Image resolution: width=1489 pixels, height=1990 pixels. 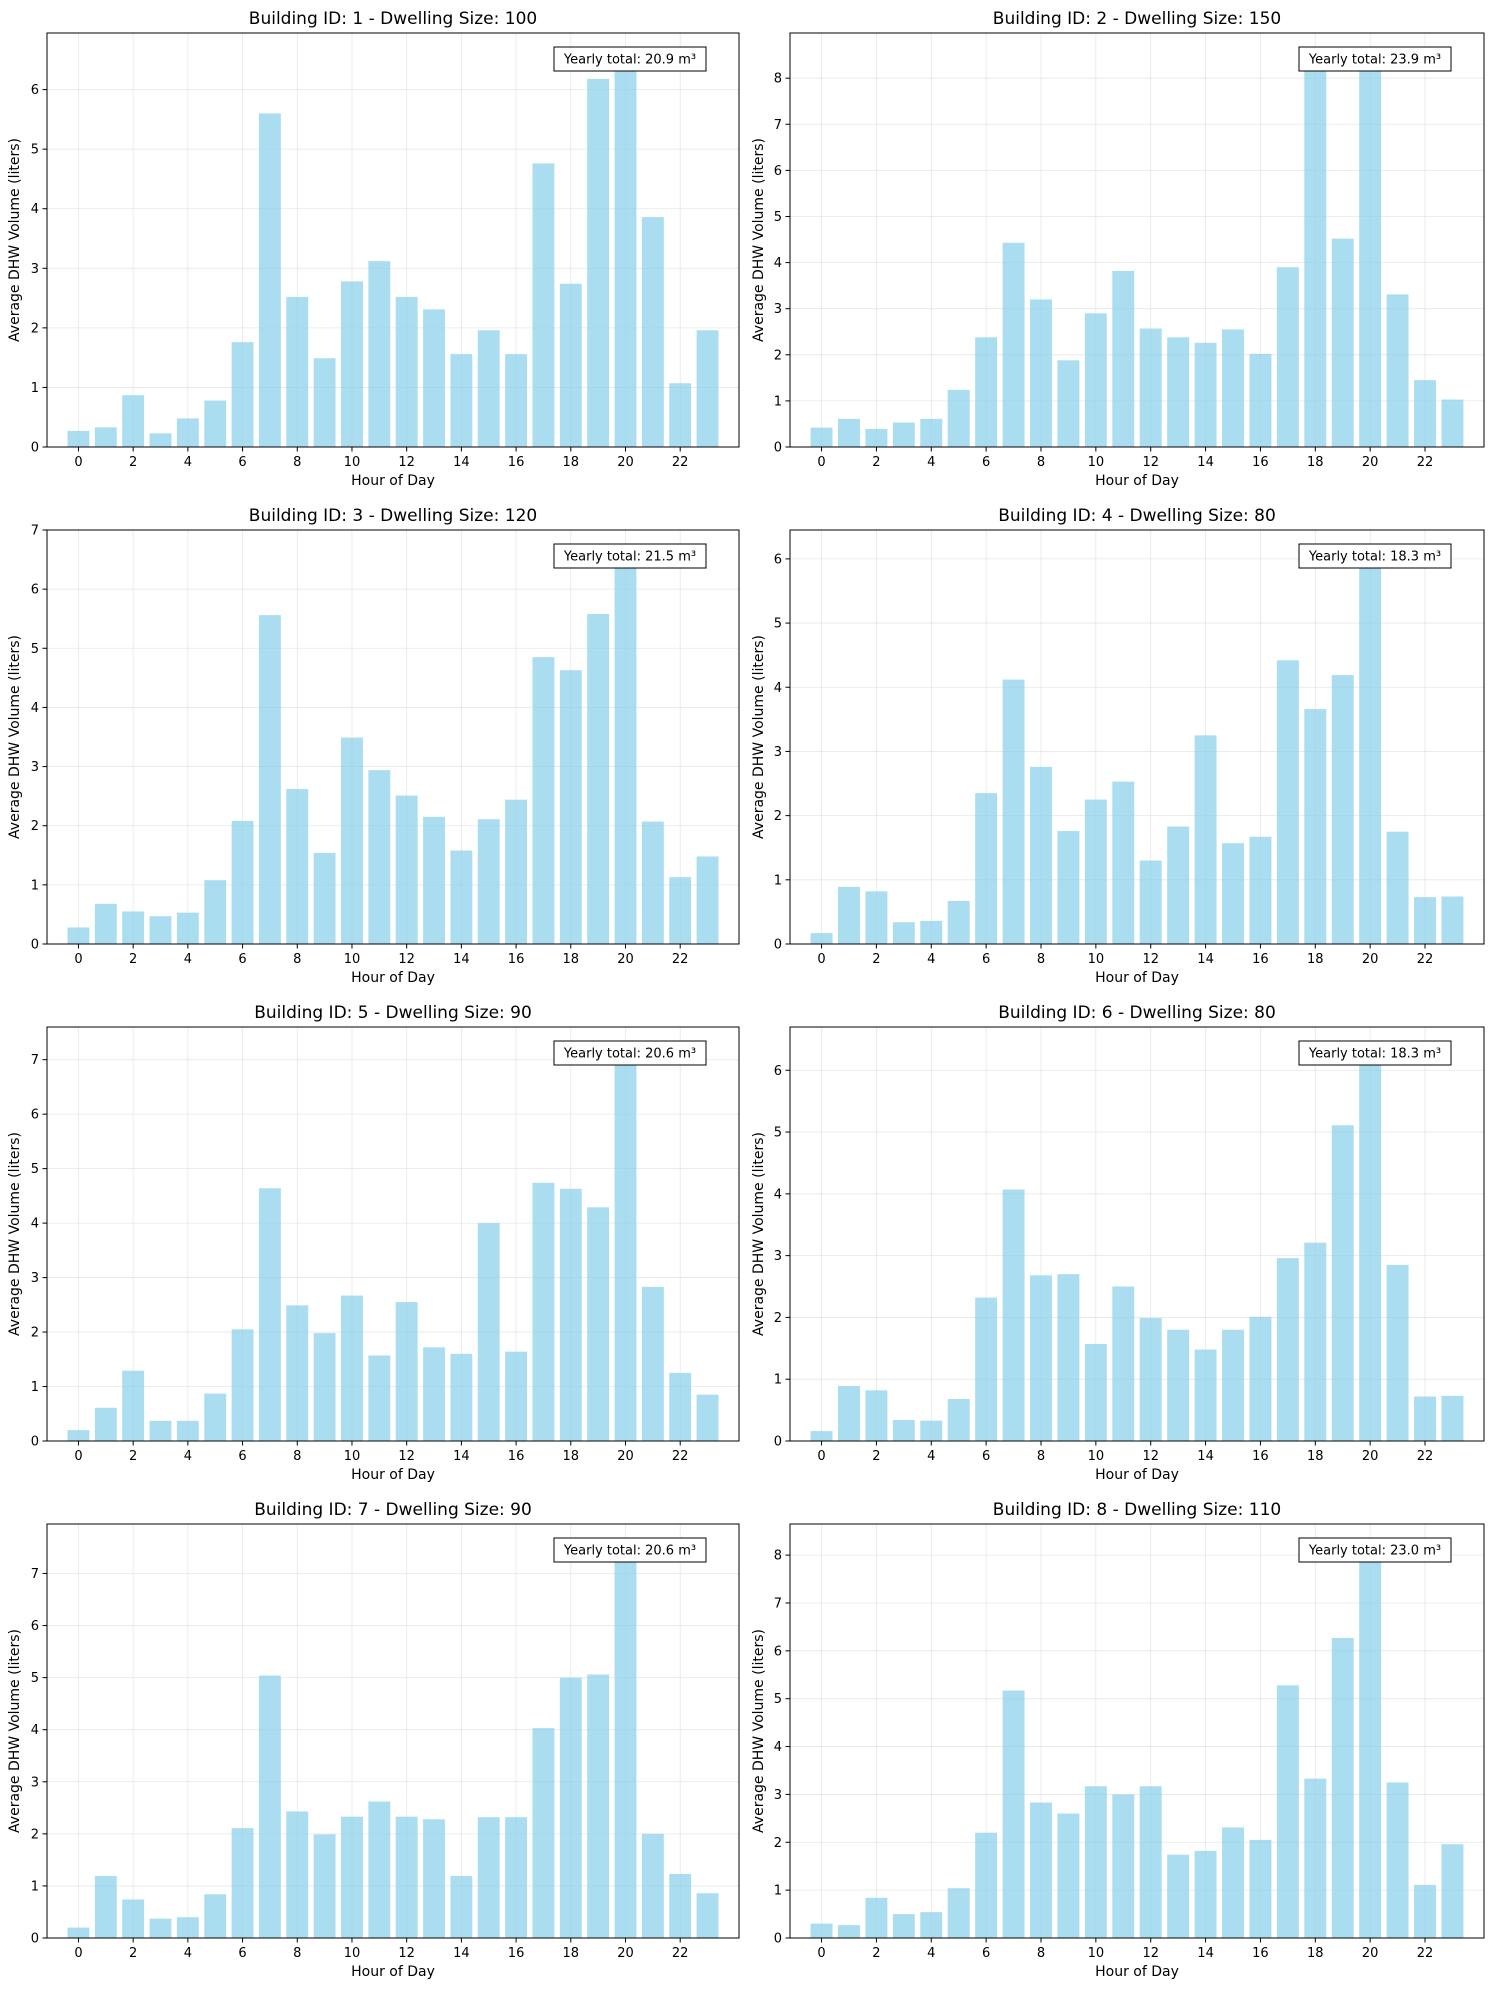 What do you see at coordinates (1041, 1953) in the screenshot?
I see `x-tick-label: 8` at bounding box center [1041, 1953].